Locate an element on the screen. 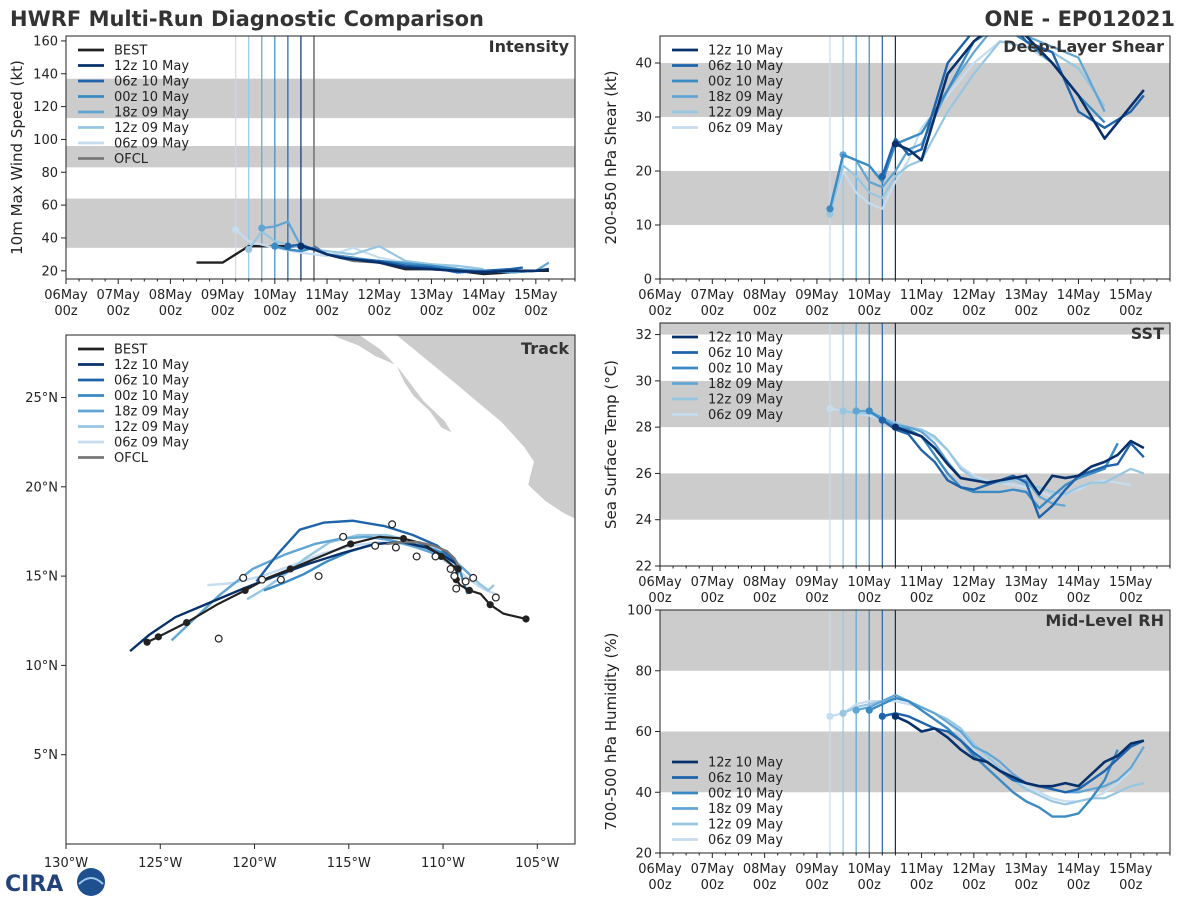 The image size is (1200, 900). intensity-frame is located at coordinates (320, 157).